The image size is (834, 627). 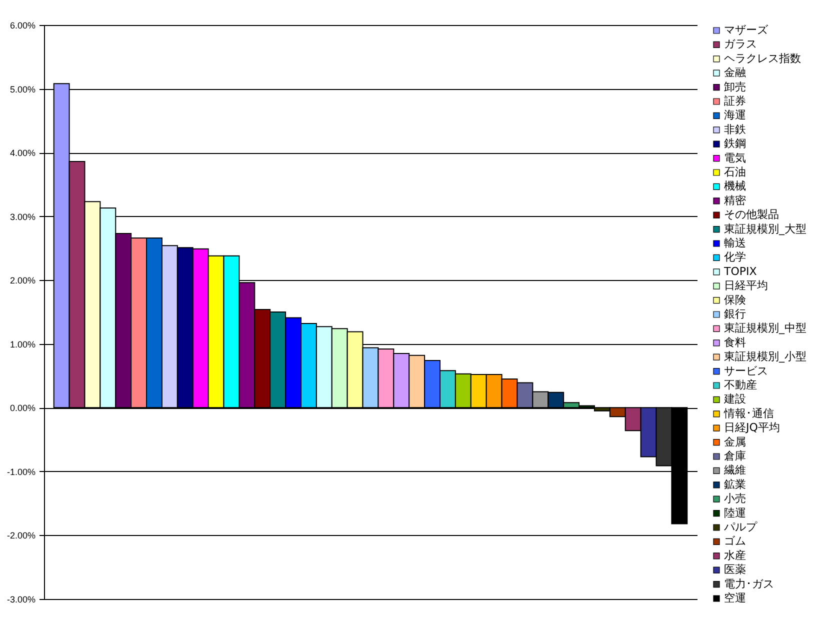 What do you see at coordinates (735, 172) in the screenshot?
I see `legend-label: 石油` at bounding box center [735, 172].